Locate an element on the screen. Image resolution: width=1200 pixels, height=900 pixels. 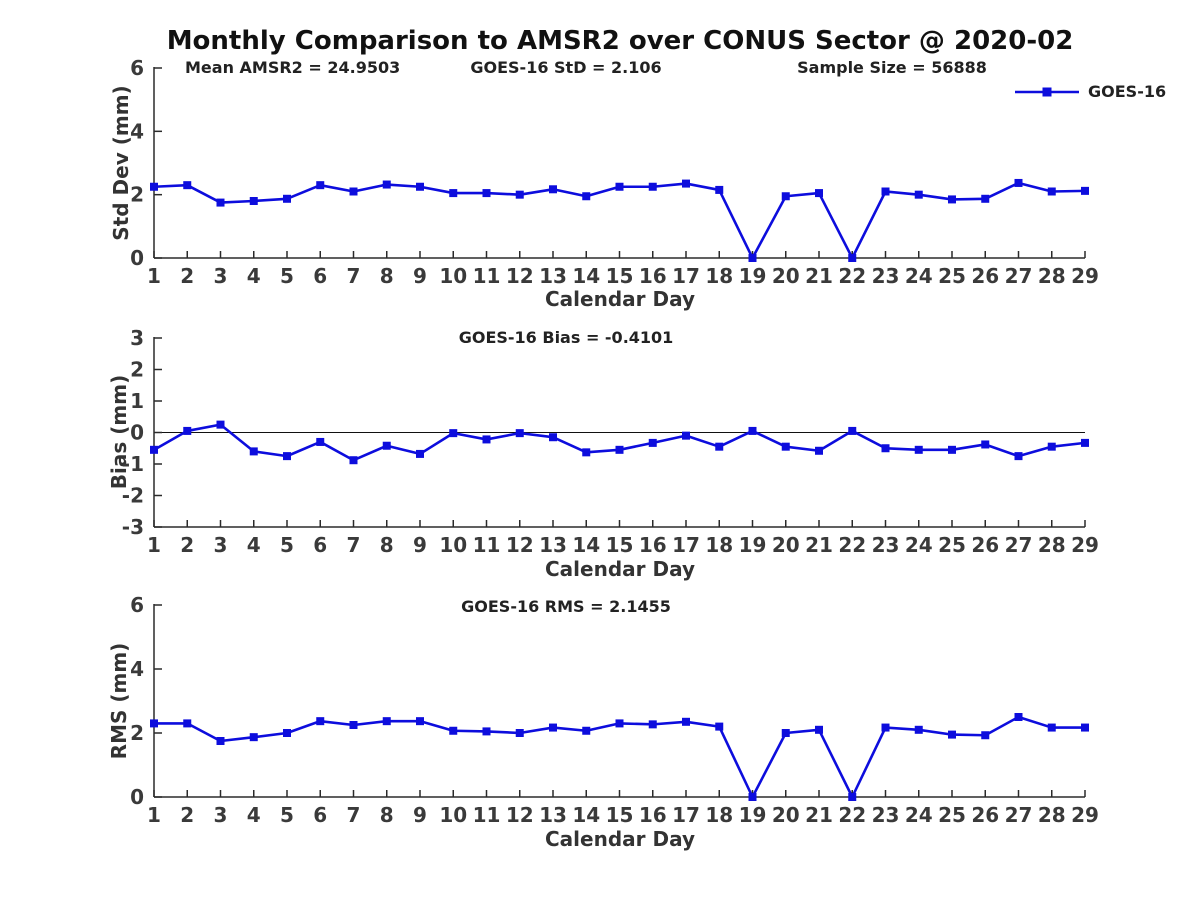
x-tick-label: 22 is located at coordinates (852, 545).